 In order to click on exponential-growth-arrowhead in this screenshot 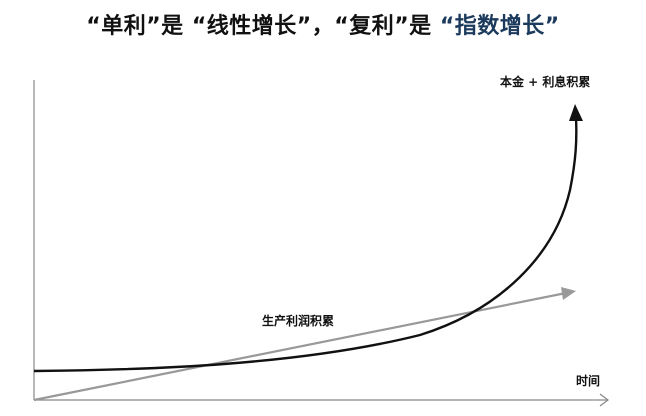, I will do `click(576, 112)`.